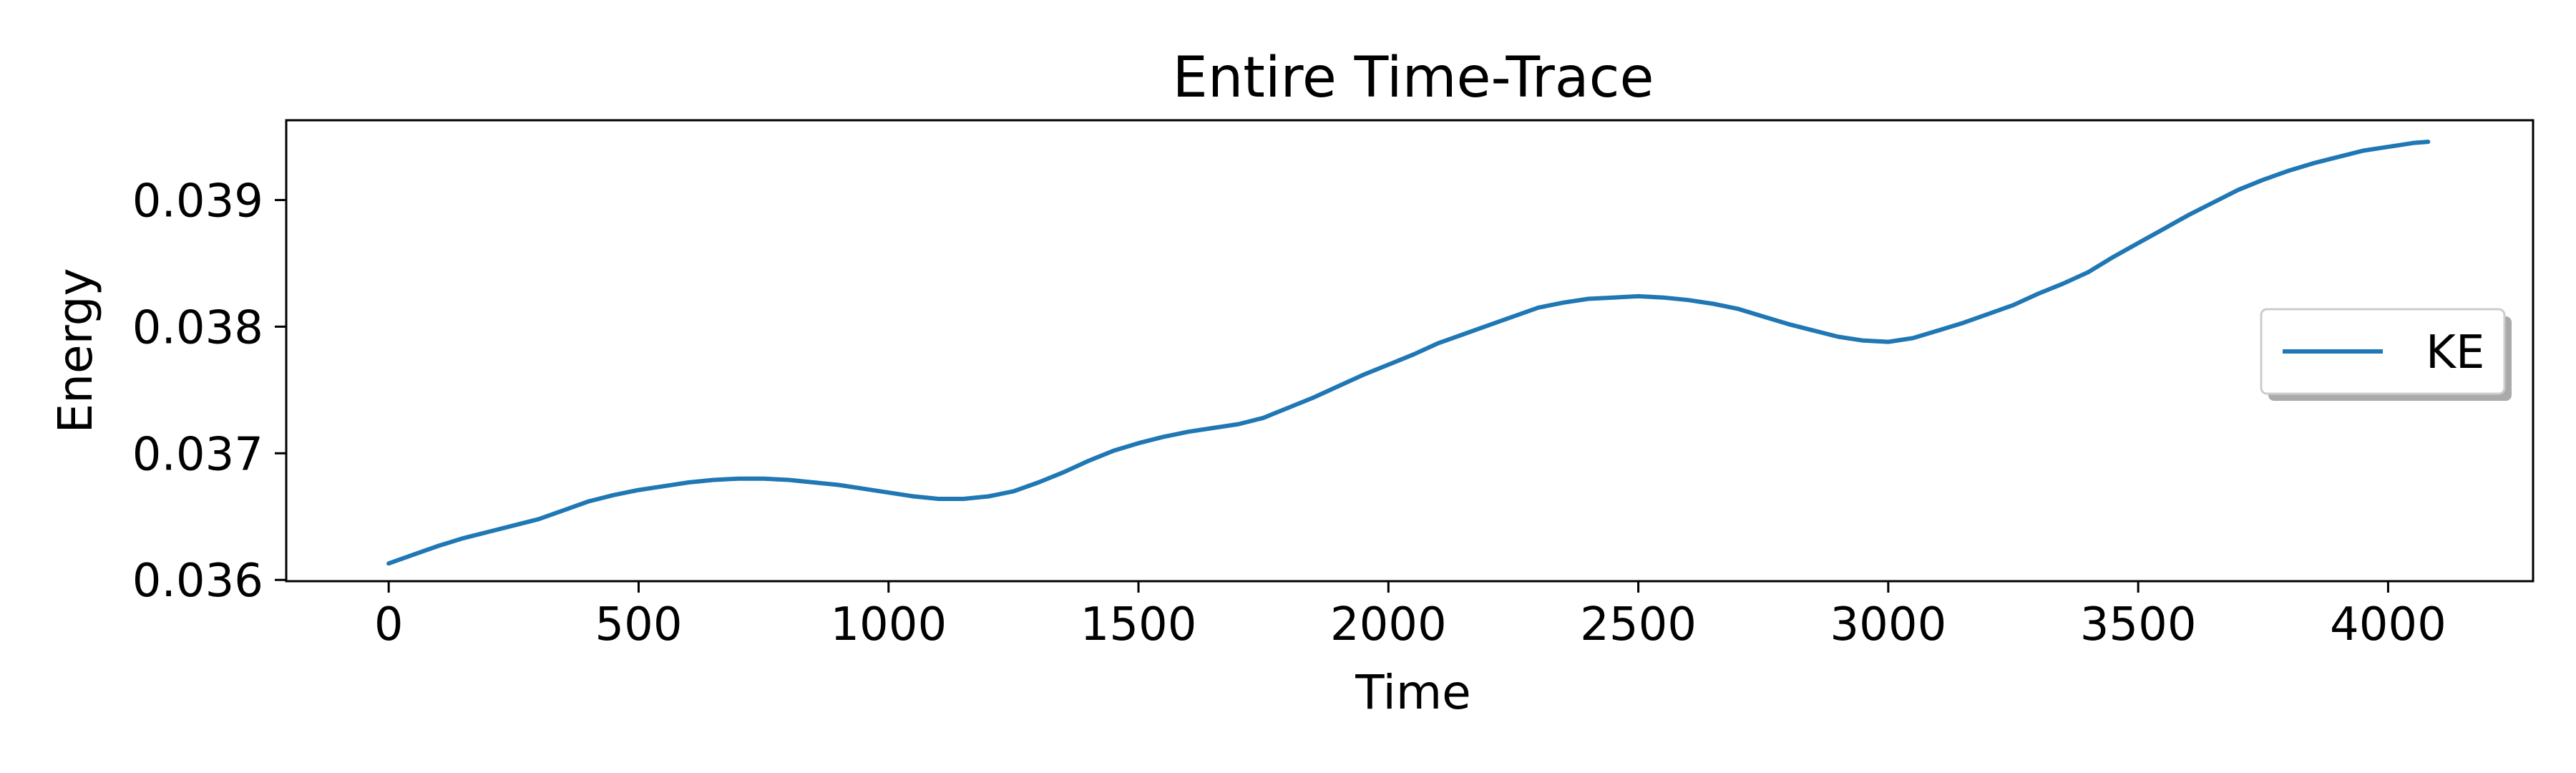  Describe the element at coordinates (1138, 624) in the screenshot. I see `x-tick-label: 1500` at that location.